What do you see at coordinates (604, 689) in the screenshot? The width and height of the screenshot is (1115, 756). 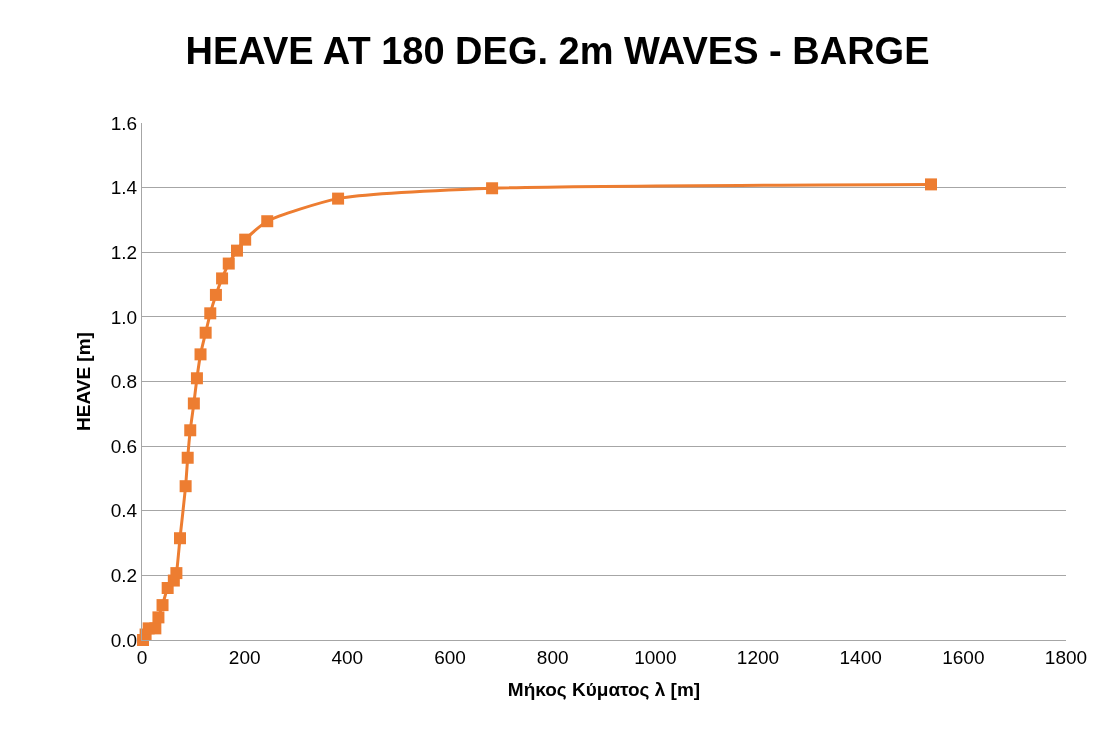 I see `x-axis-title: Μήκος Κύματος λ [m]` at bounding box center [604, 689].